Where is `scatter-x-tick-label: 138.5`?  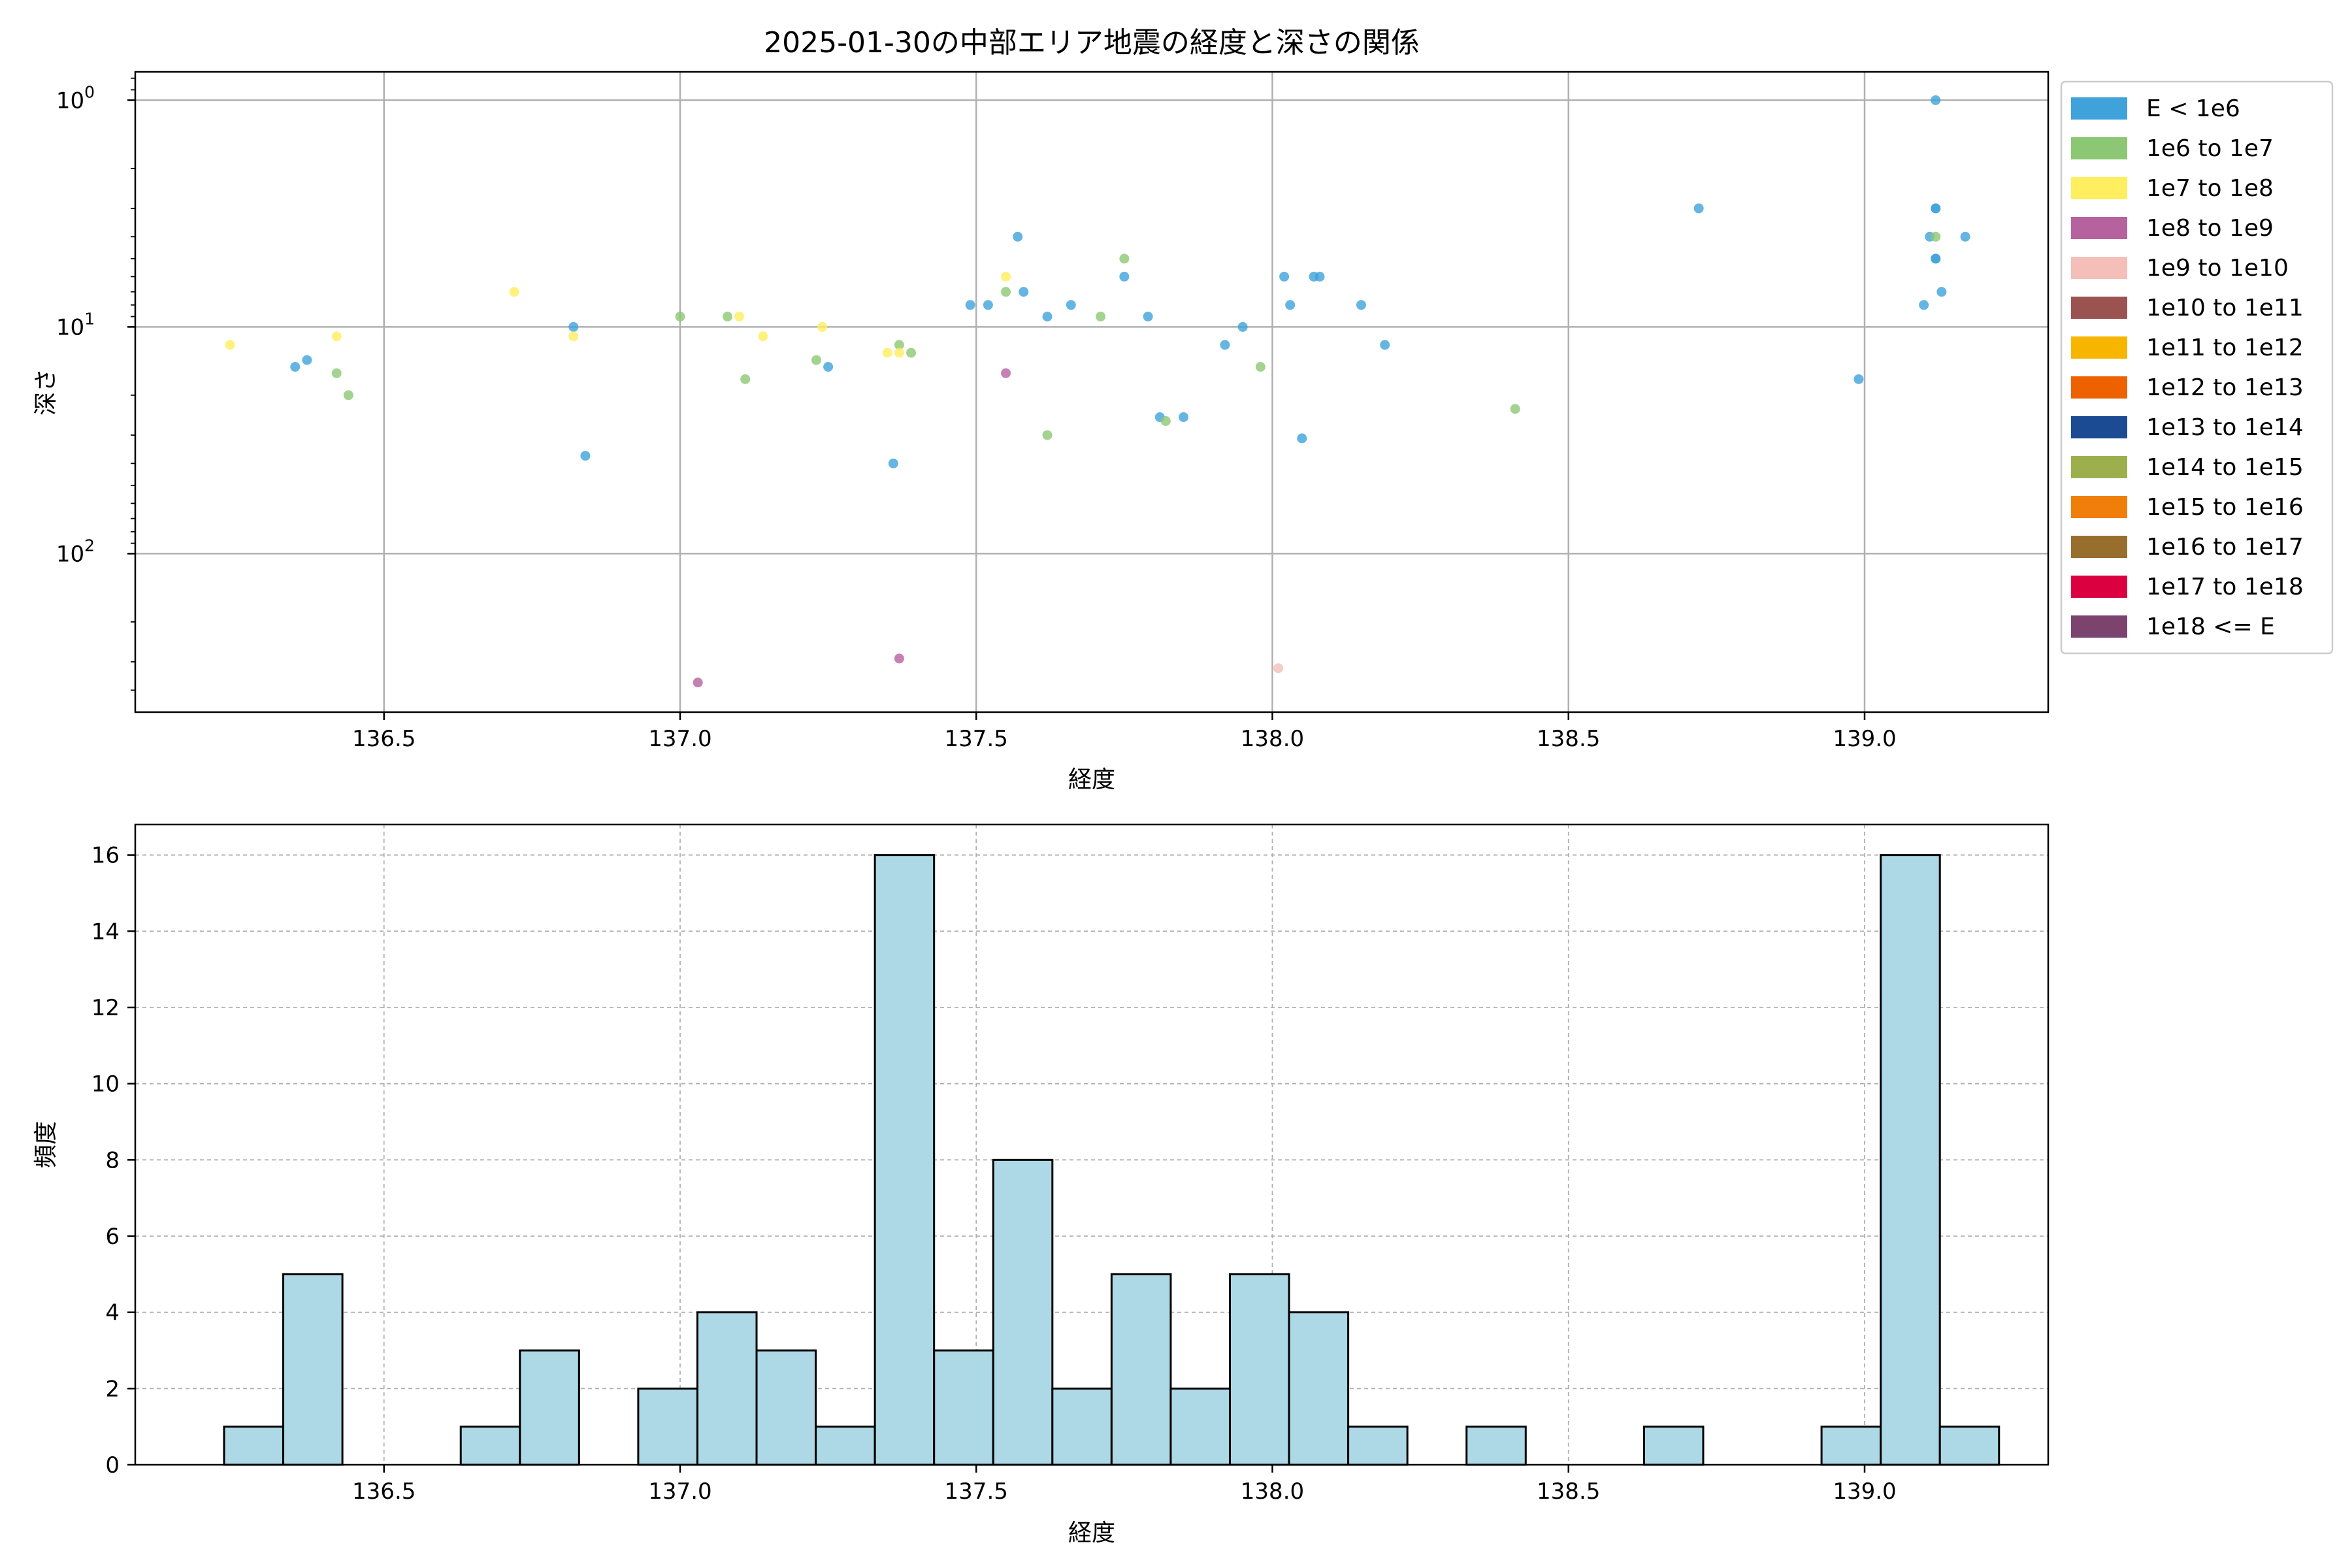 scatter-x-tick-label: 138.5 is located at coordinates (1568, 739).